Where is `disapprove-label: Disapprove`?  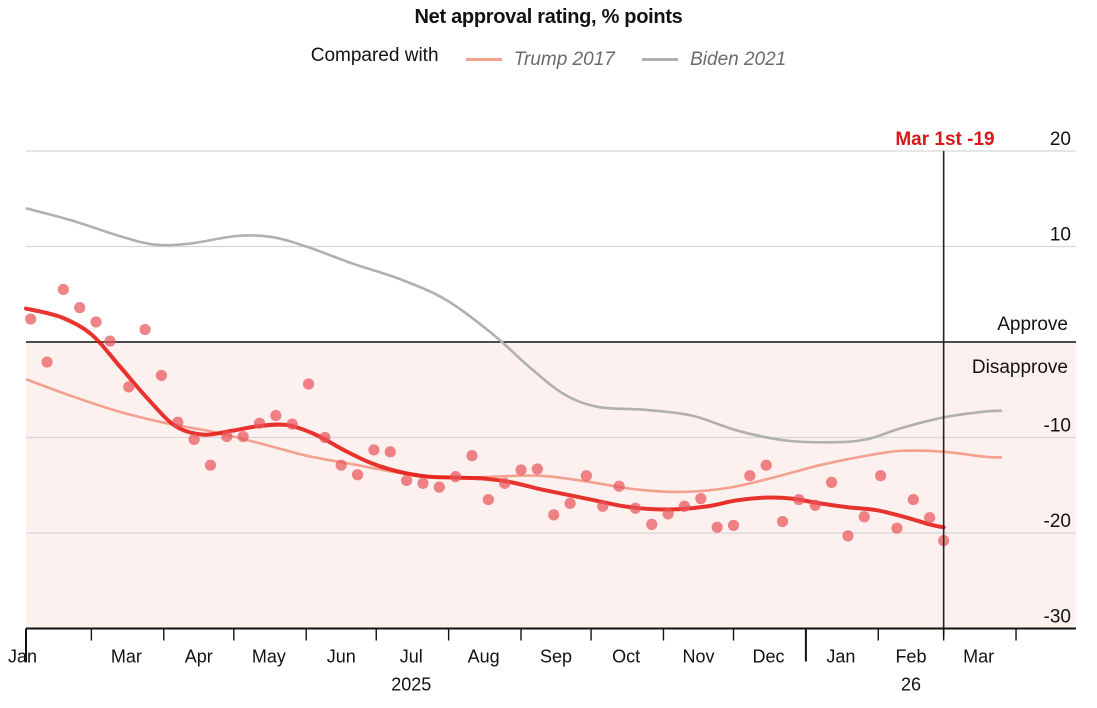 disapprove-label: Disapprove is located at coordinates (1020, 367).